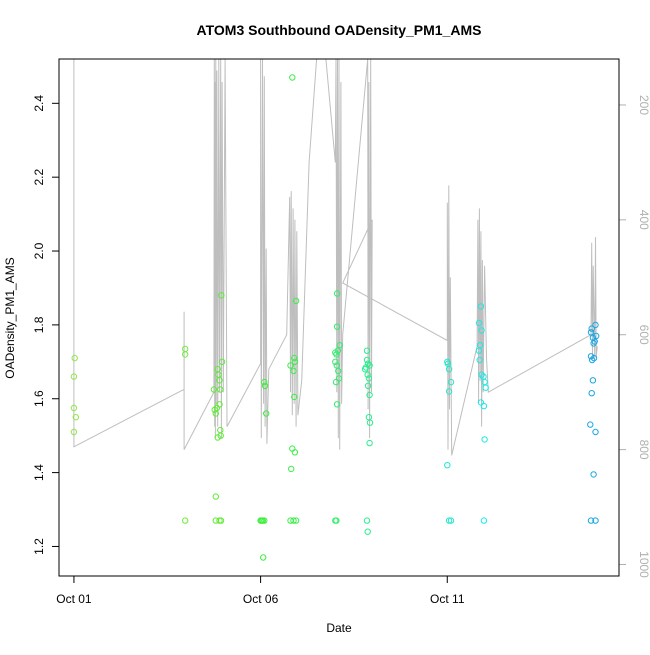 This screenshot has width=650, height=655. What do you see at coordinates (643, 564) in the screenshot?
I see `right-axis-tick-label: 1000` at bounding box center [643, 564].